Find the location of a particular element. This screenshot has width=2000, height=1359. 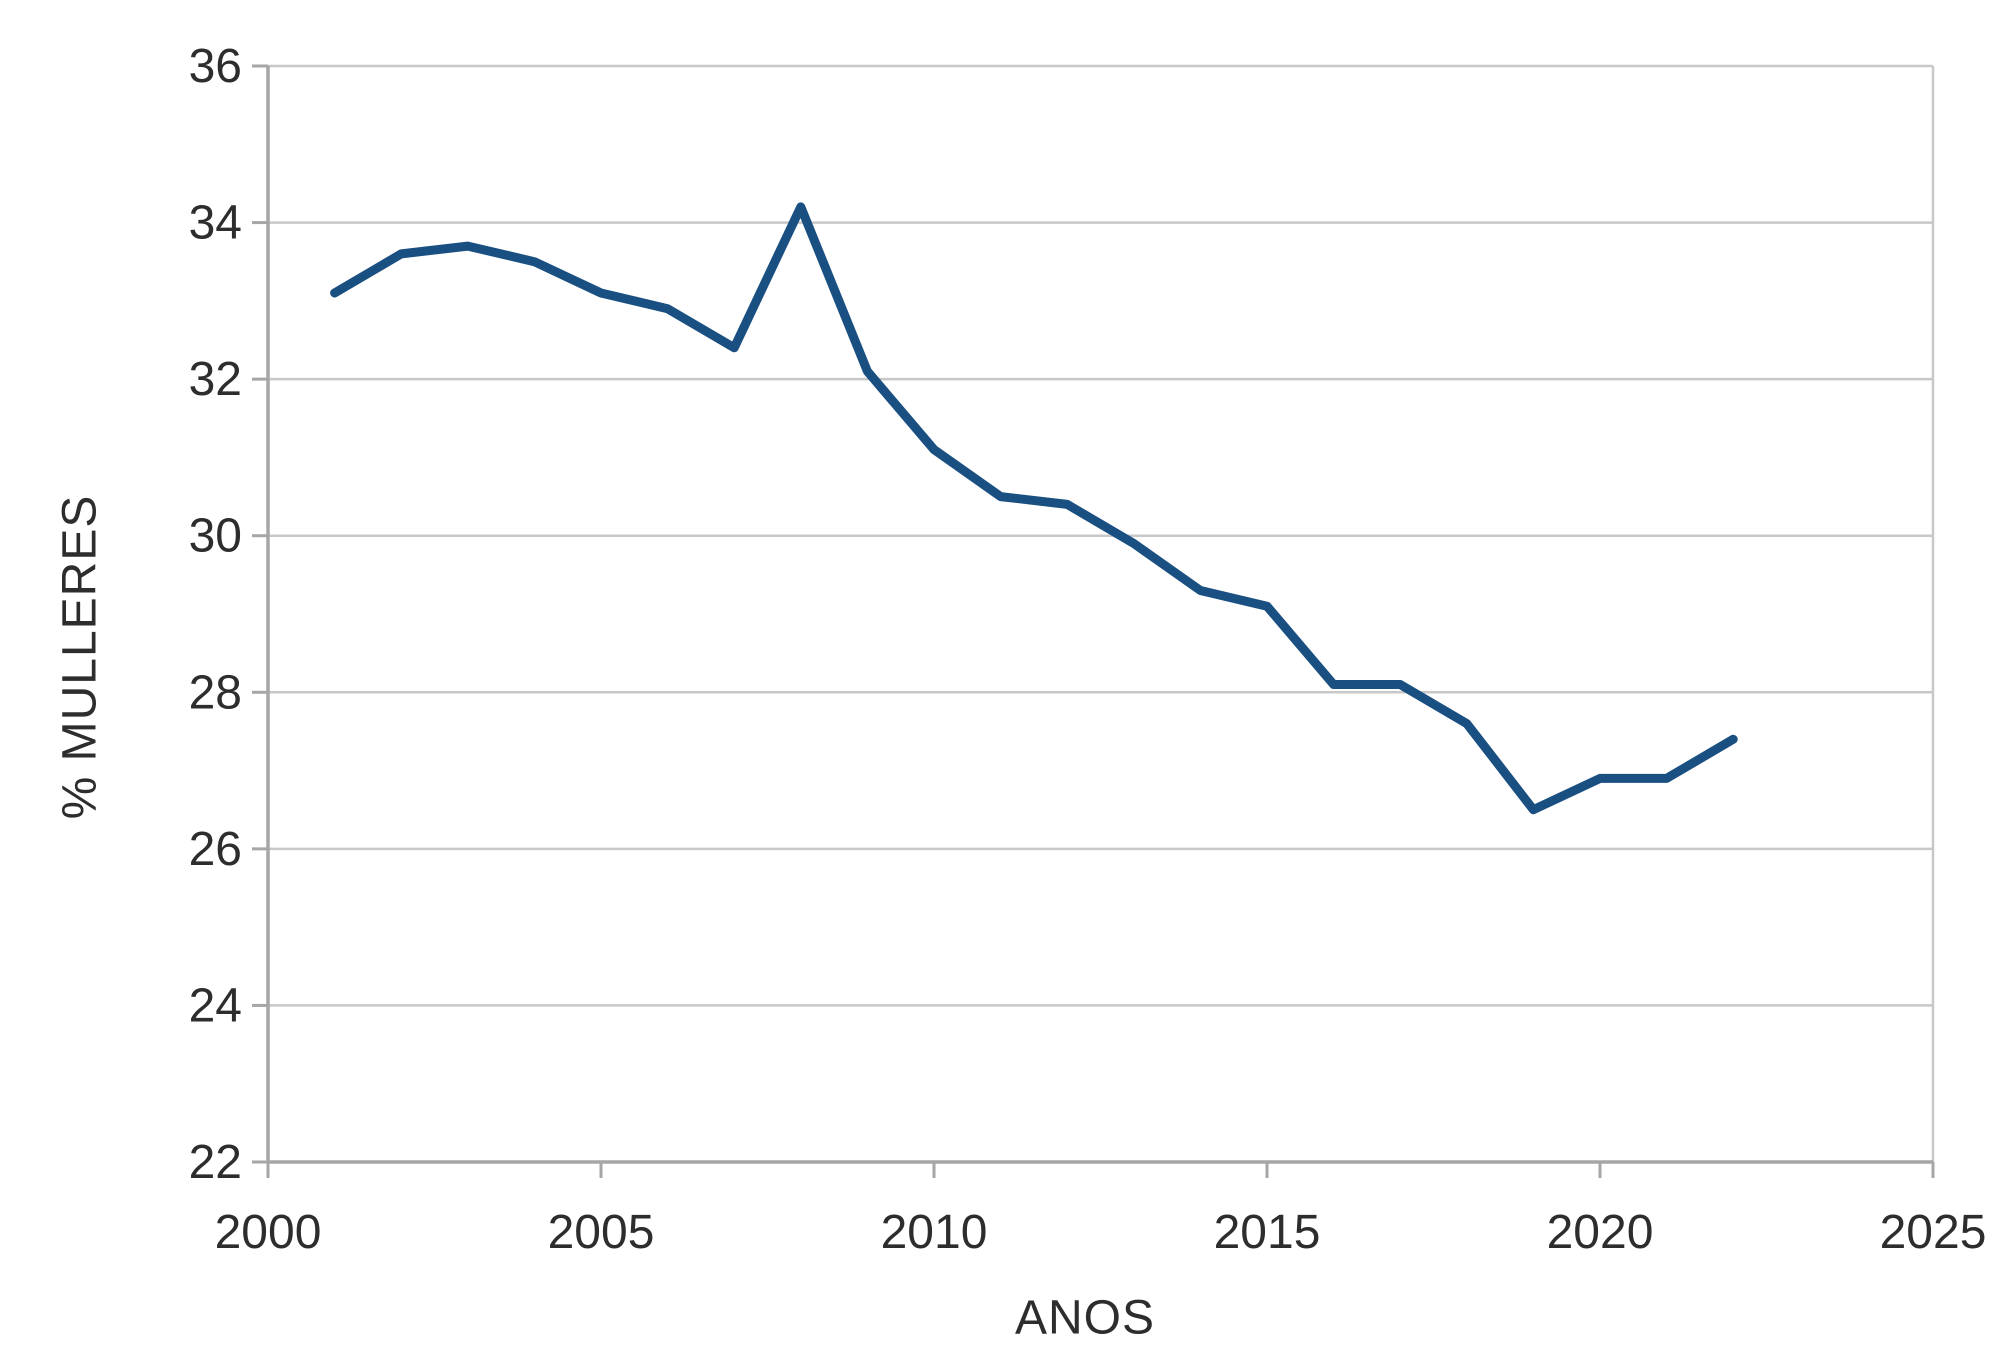

x-tick-label: 2020 is located at coordinates (1600, 1232).